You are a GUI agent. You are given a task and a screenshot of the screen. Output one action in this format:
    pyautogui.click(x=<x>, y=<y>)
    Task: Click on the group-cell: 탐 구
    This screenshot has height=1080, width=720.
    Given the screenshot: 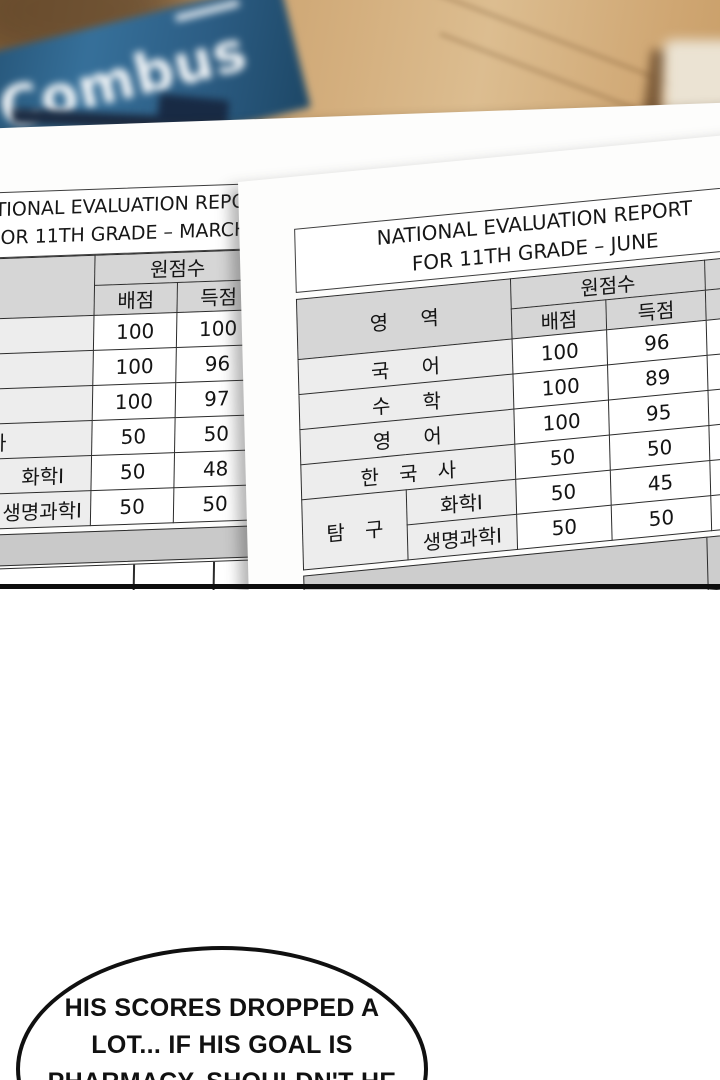 What is the action you would take?
    pyautogui.click(x=355, y=530)
    